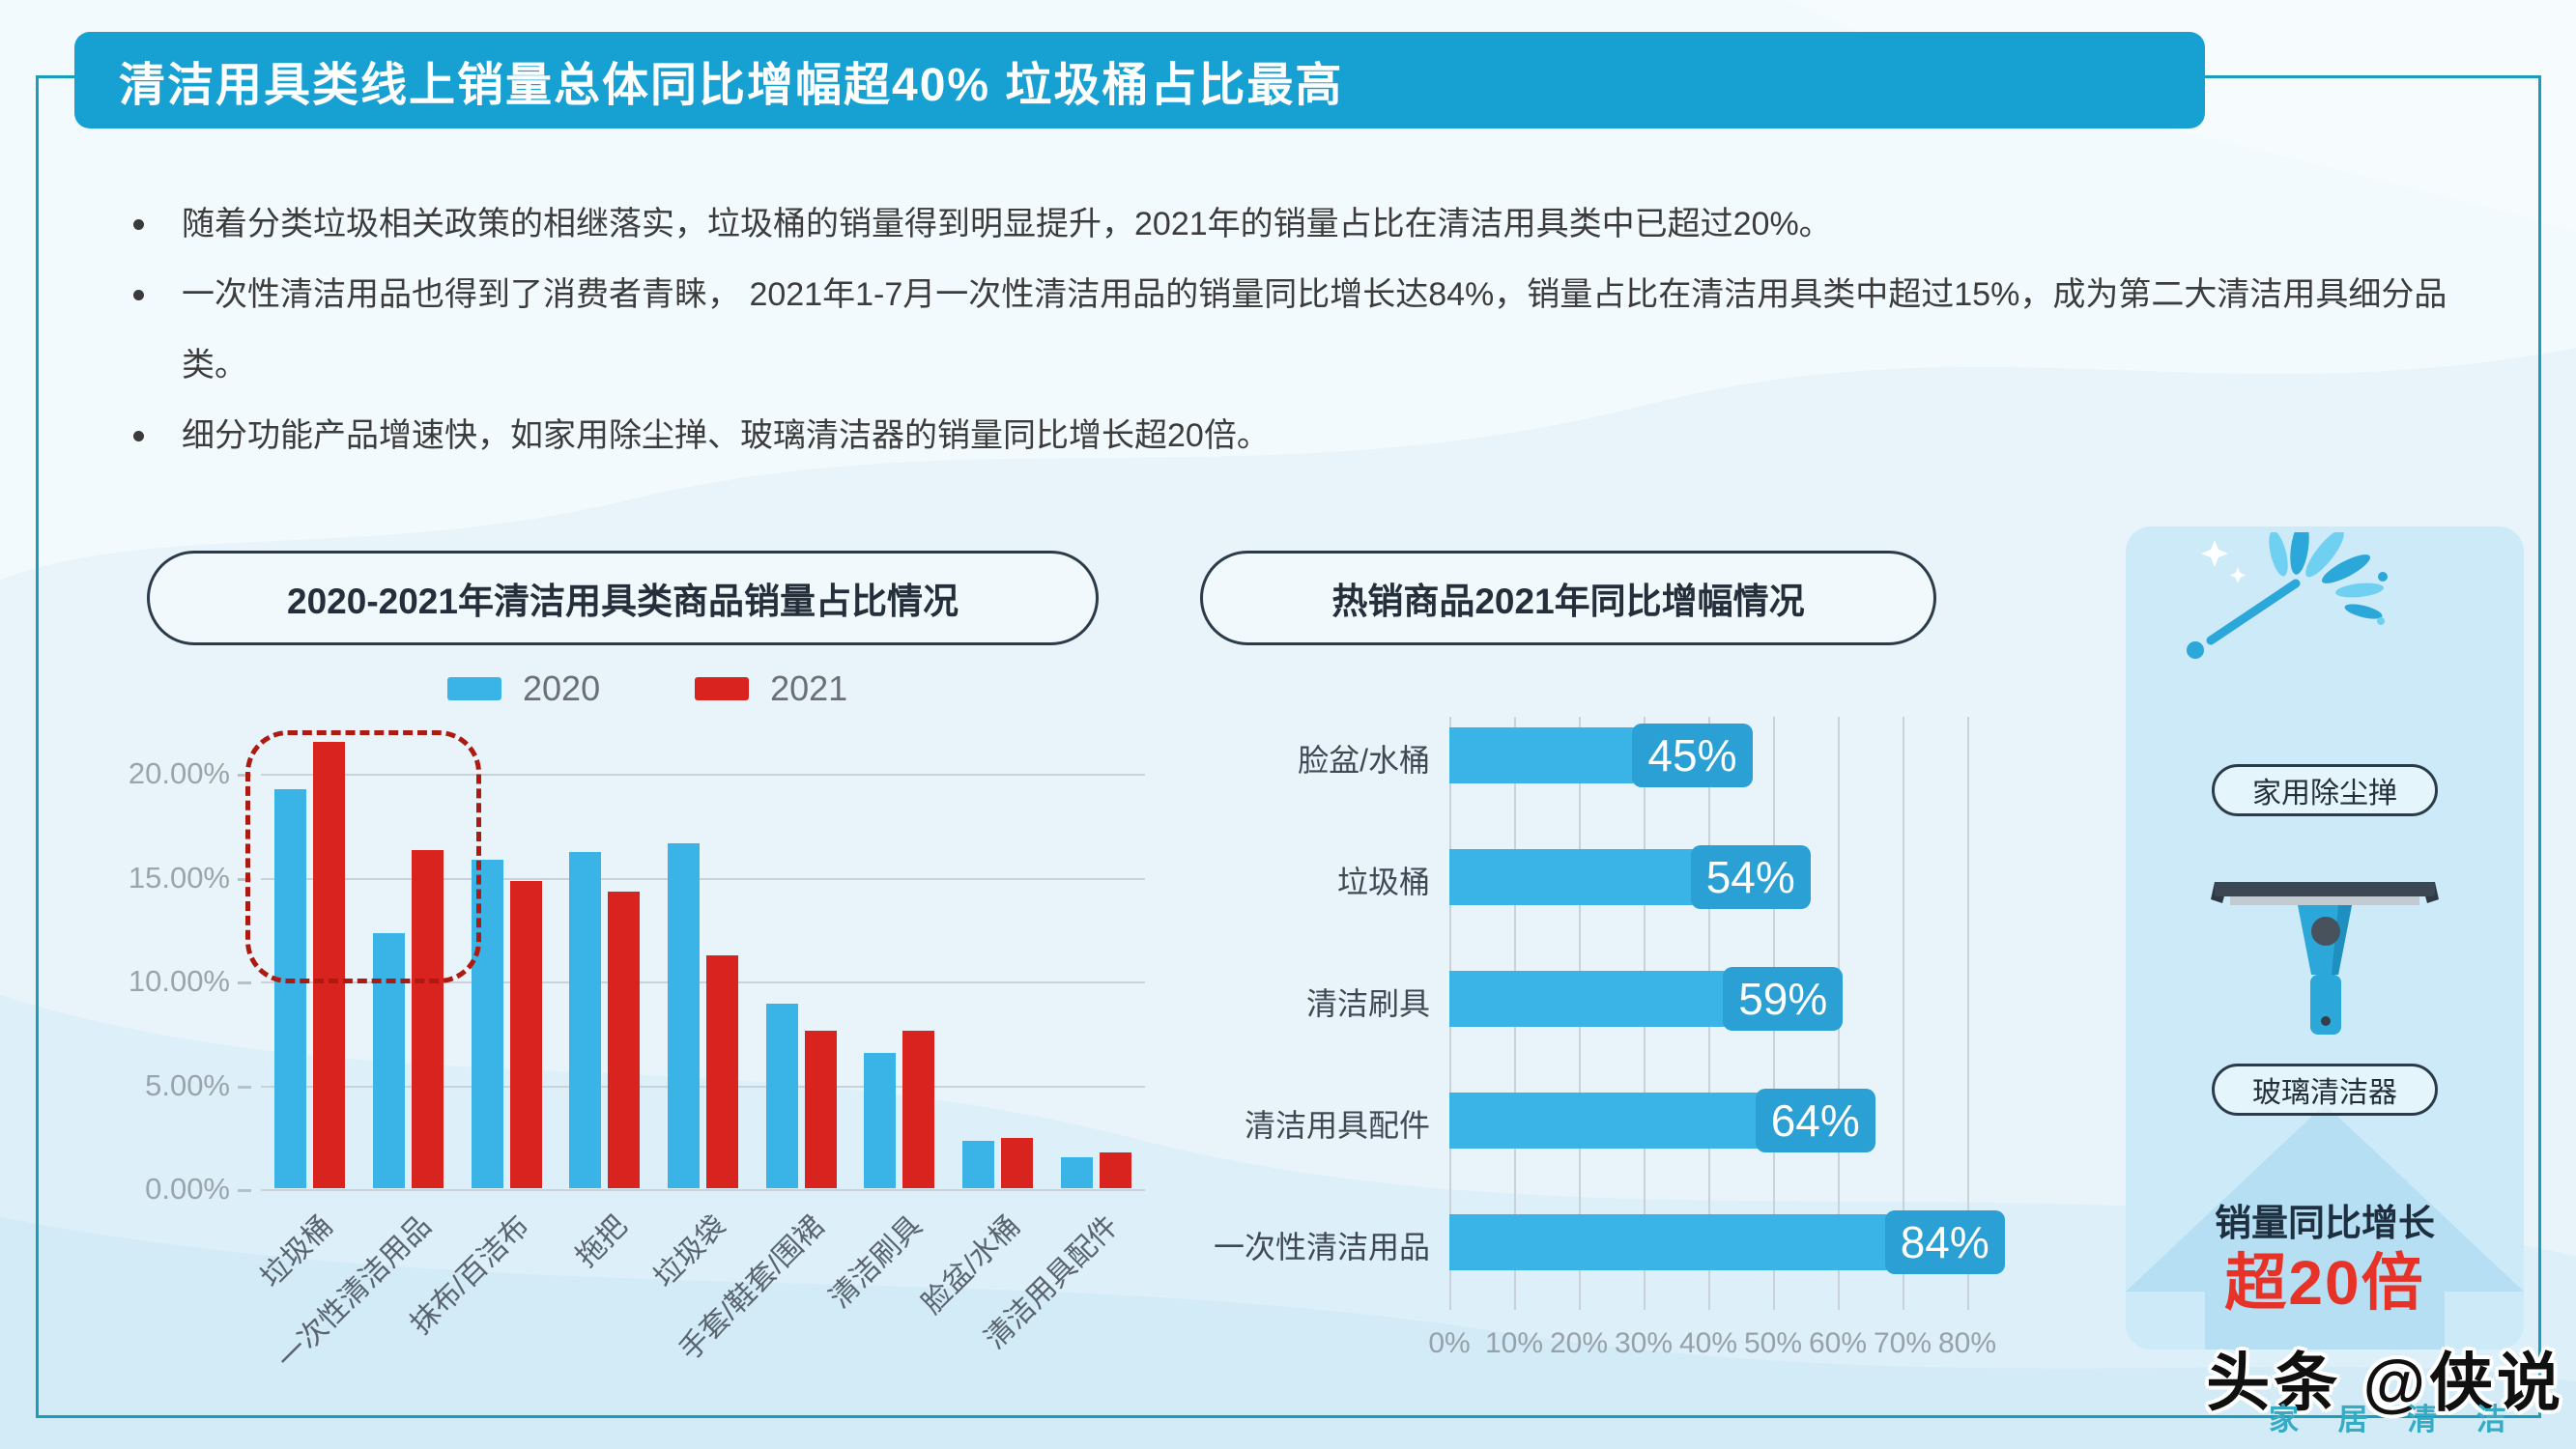 This screenshot has width=2576, height=1449. Describe the element at coordinates (474, 688) in the screenshot. I see `legend-swatch-2020` at that location.